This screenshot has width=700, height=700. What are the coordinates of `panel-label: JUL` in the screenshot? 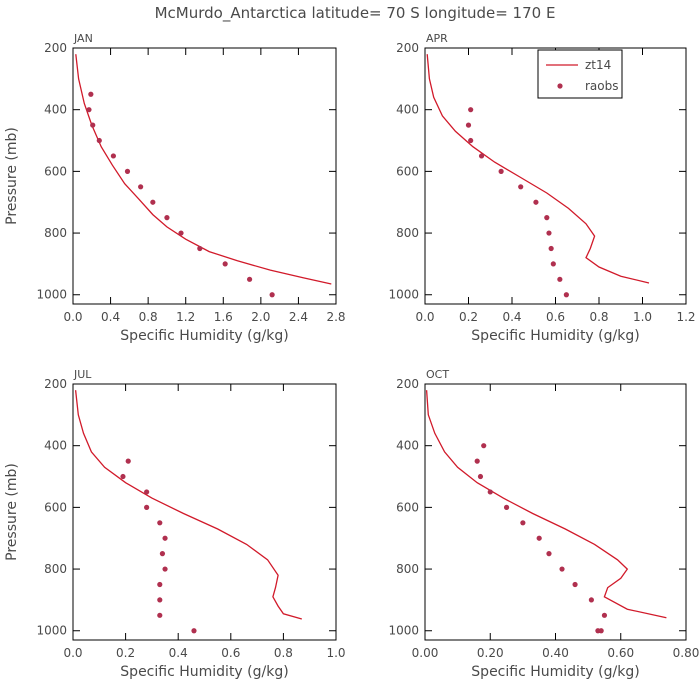 It's located at (82, 374).